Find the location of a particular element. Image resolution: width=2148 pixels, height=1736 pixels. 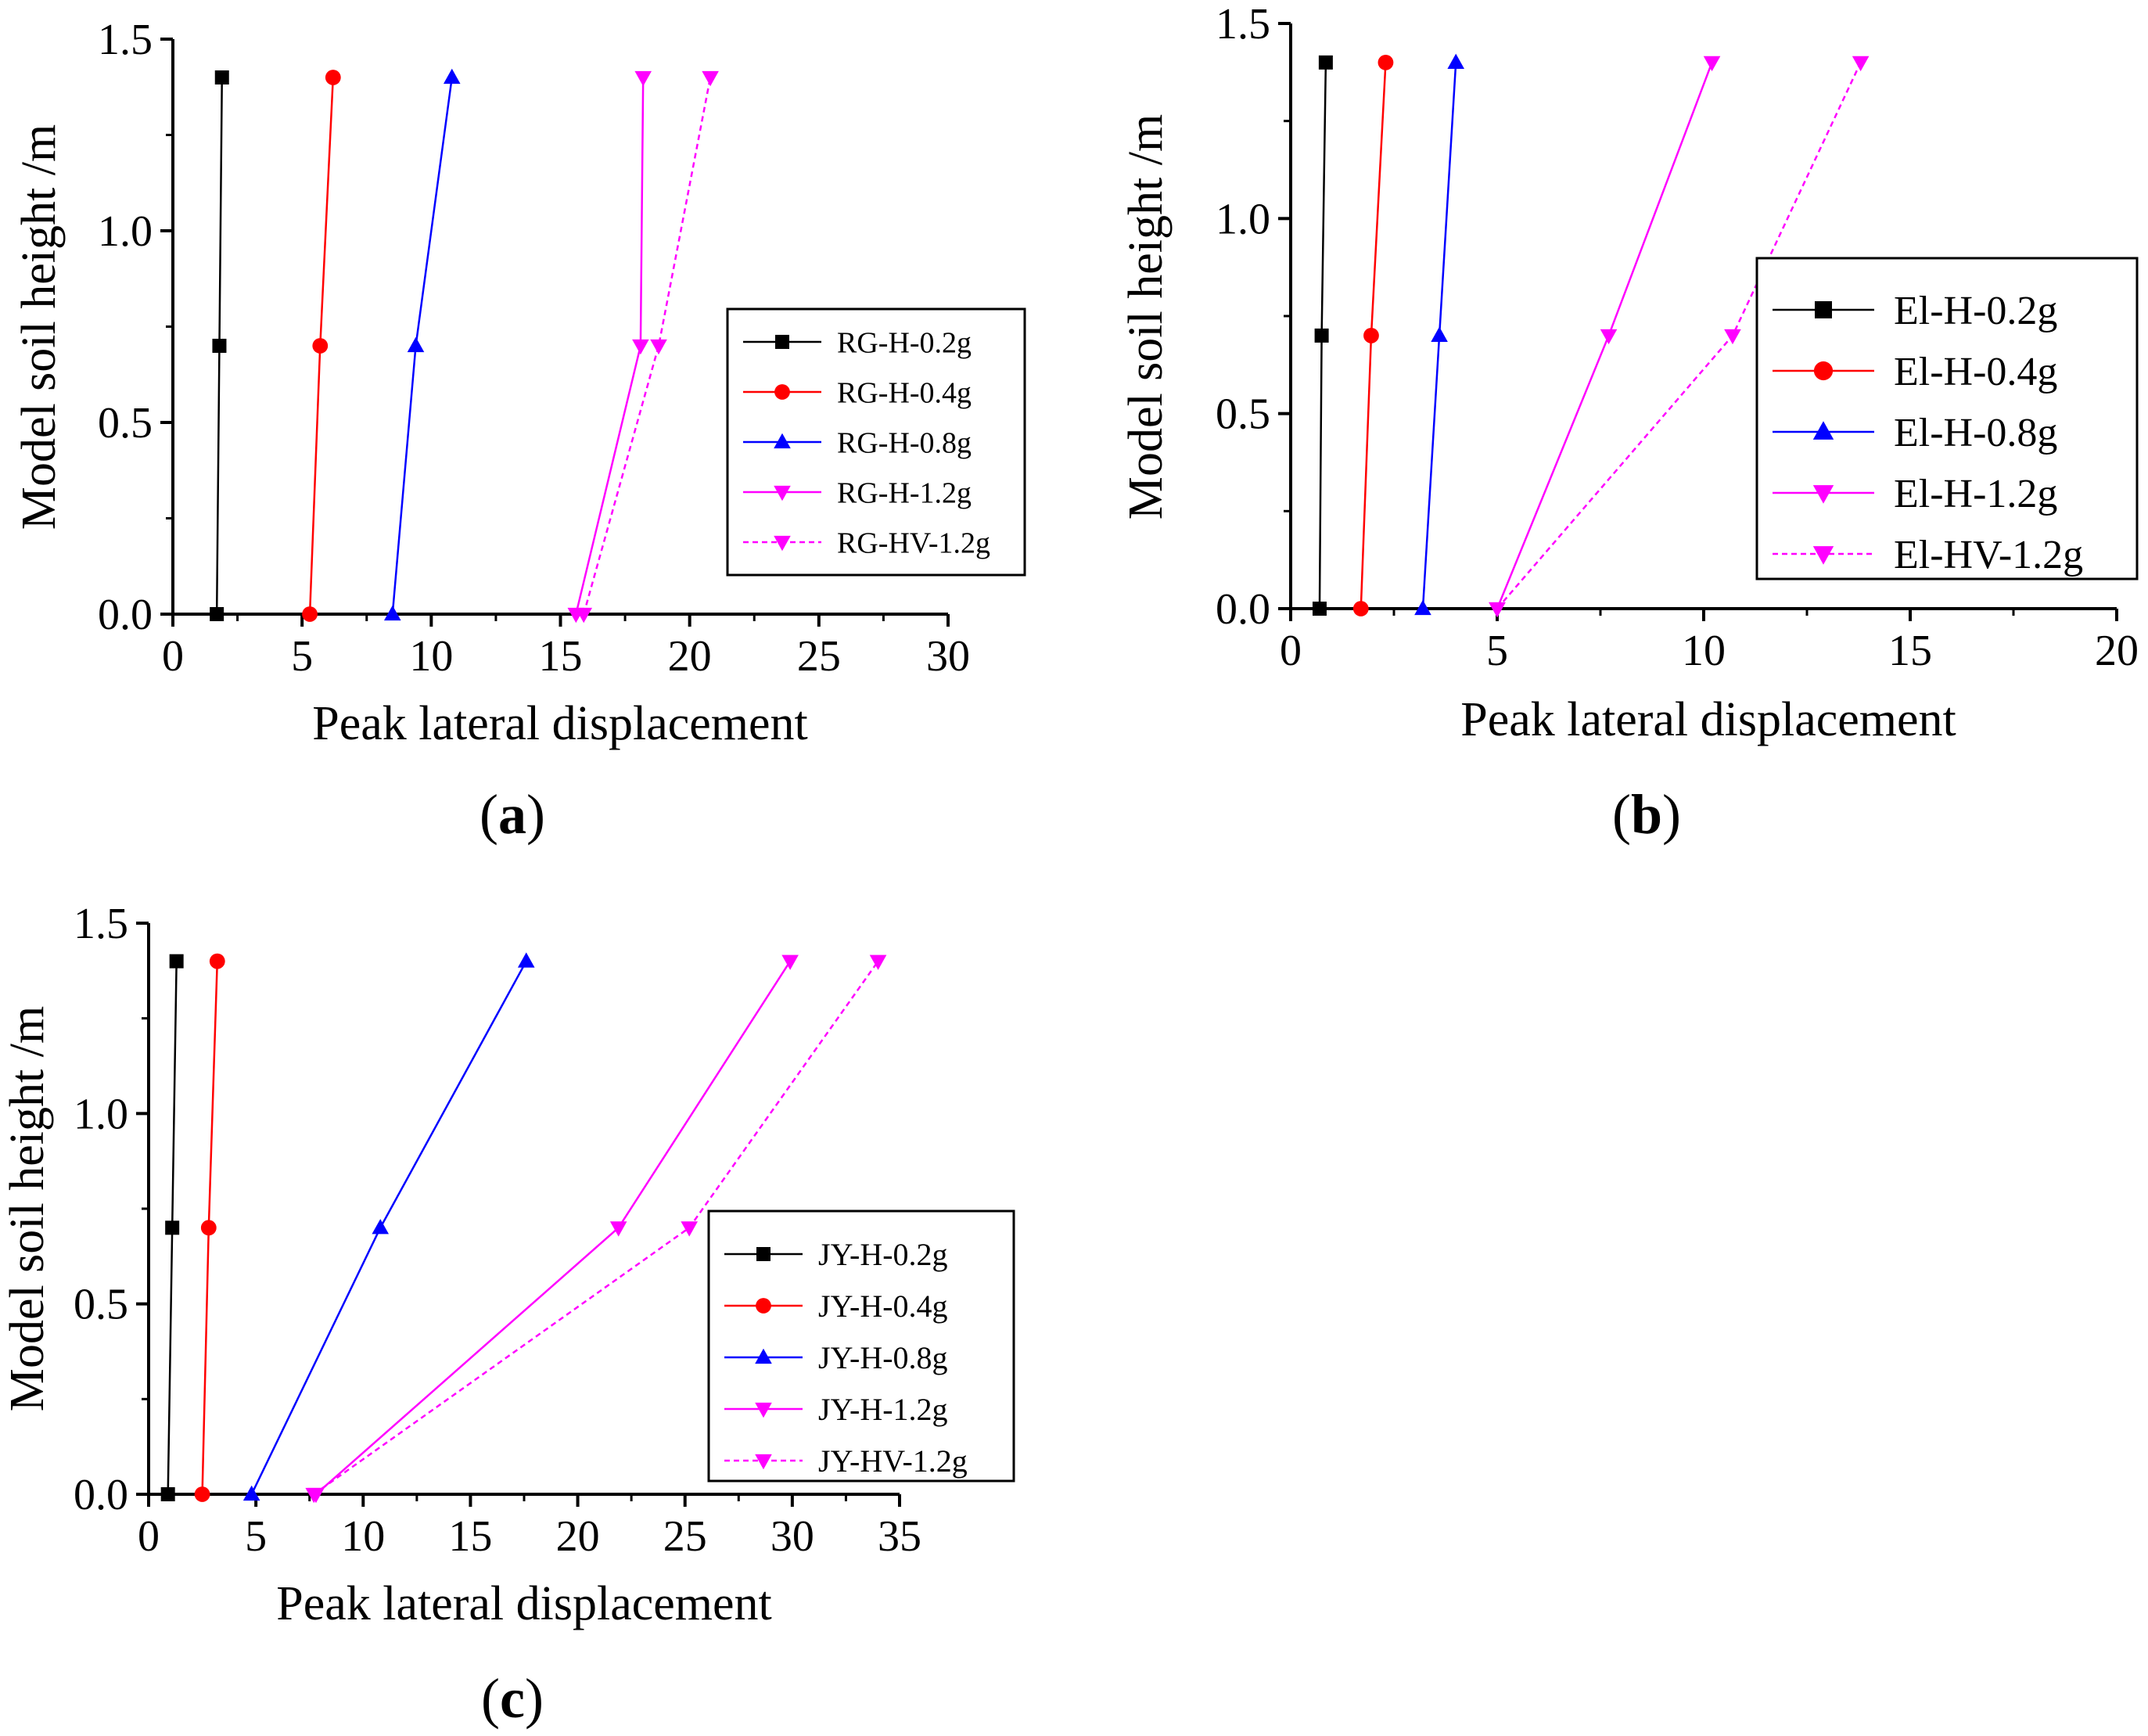

panel-label-letter: c is located at coordinates (512, 1699).